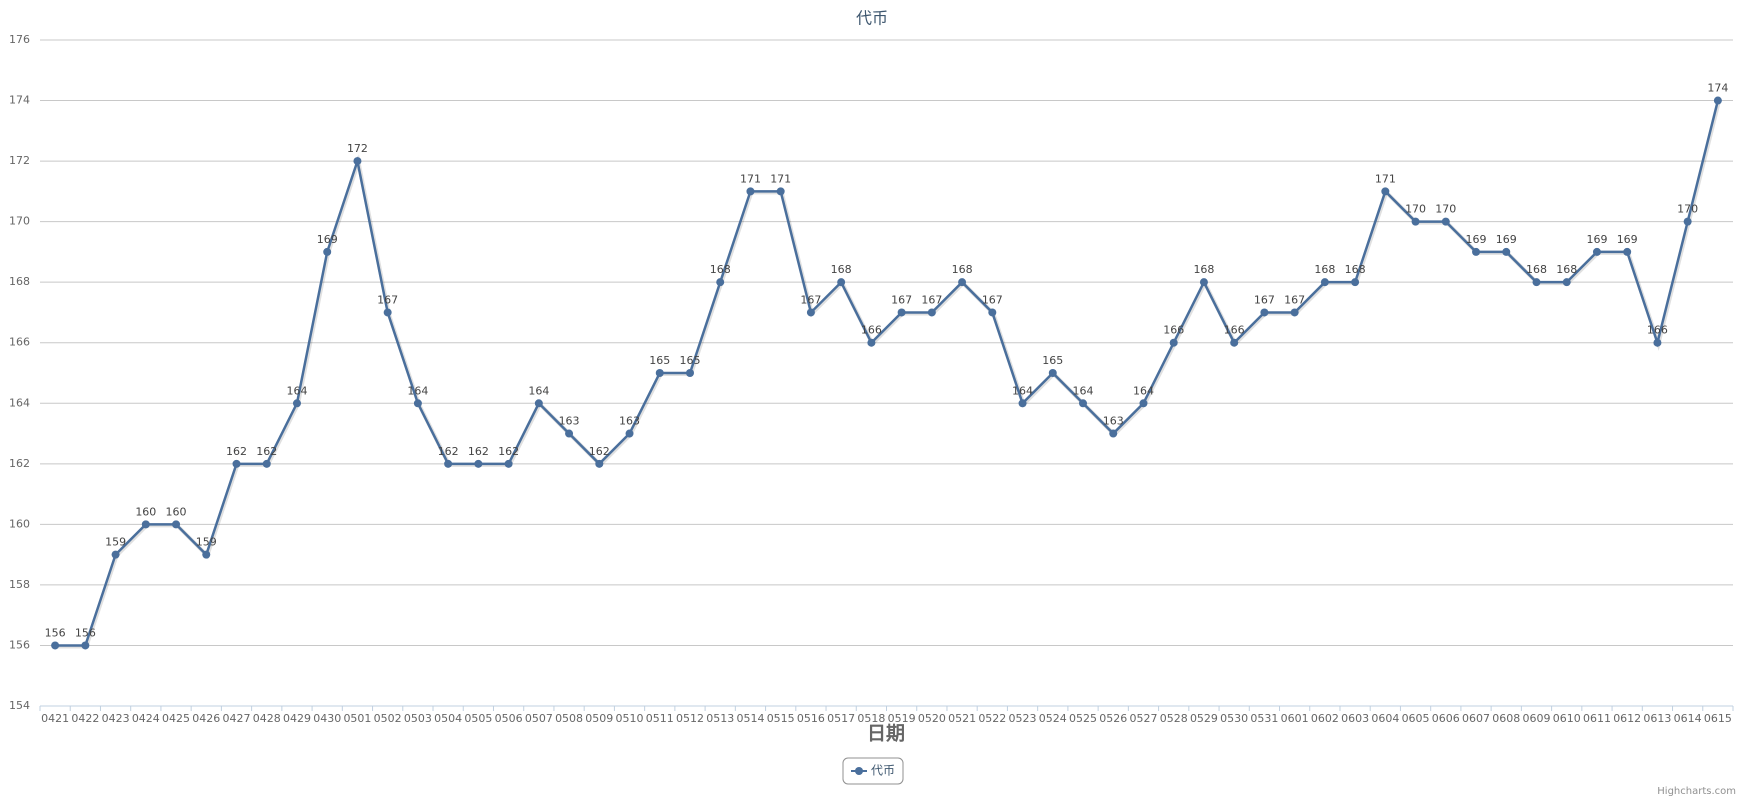 The width and height of the screenshot is (1744, 800). Describe the element at coordinates (872, 18) in the screenshot. I see `chart-title: 代币` at that location.